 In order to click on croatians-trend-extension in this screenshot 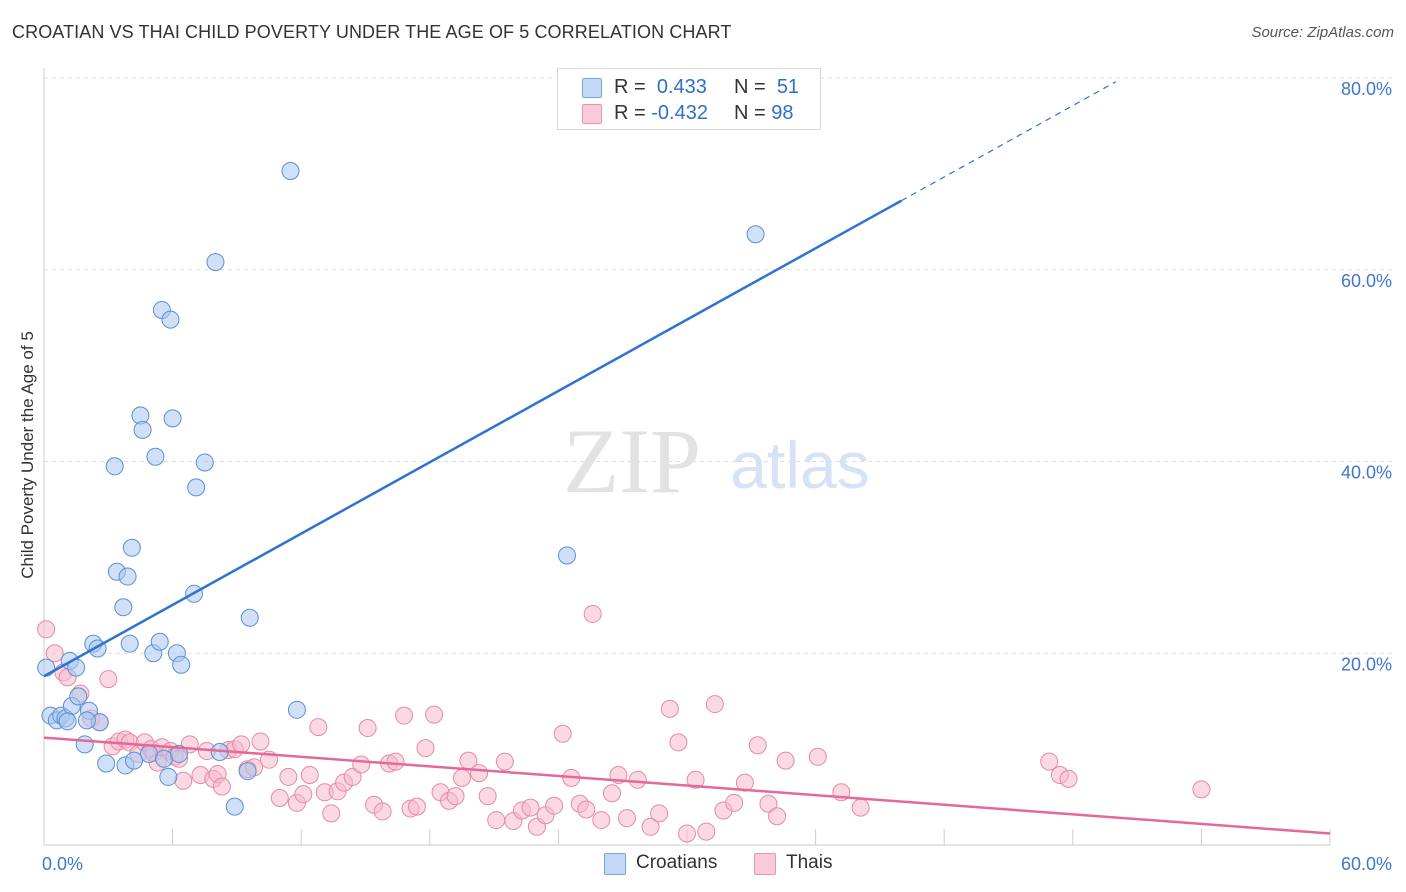, I will do `click(1008, 141)`.